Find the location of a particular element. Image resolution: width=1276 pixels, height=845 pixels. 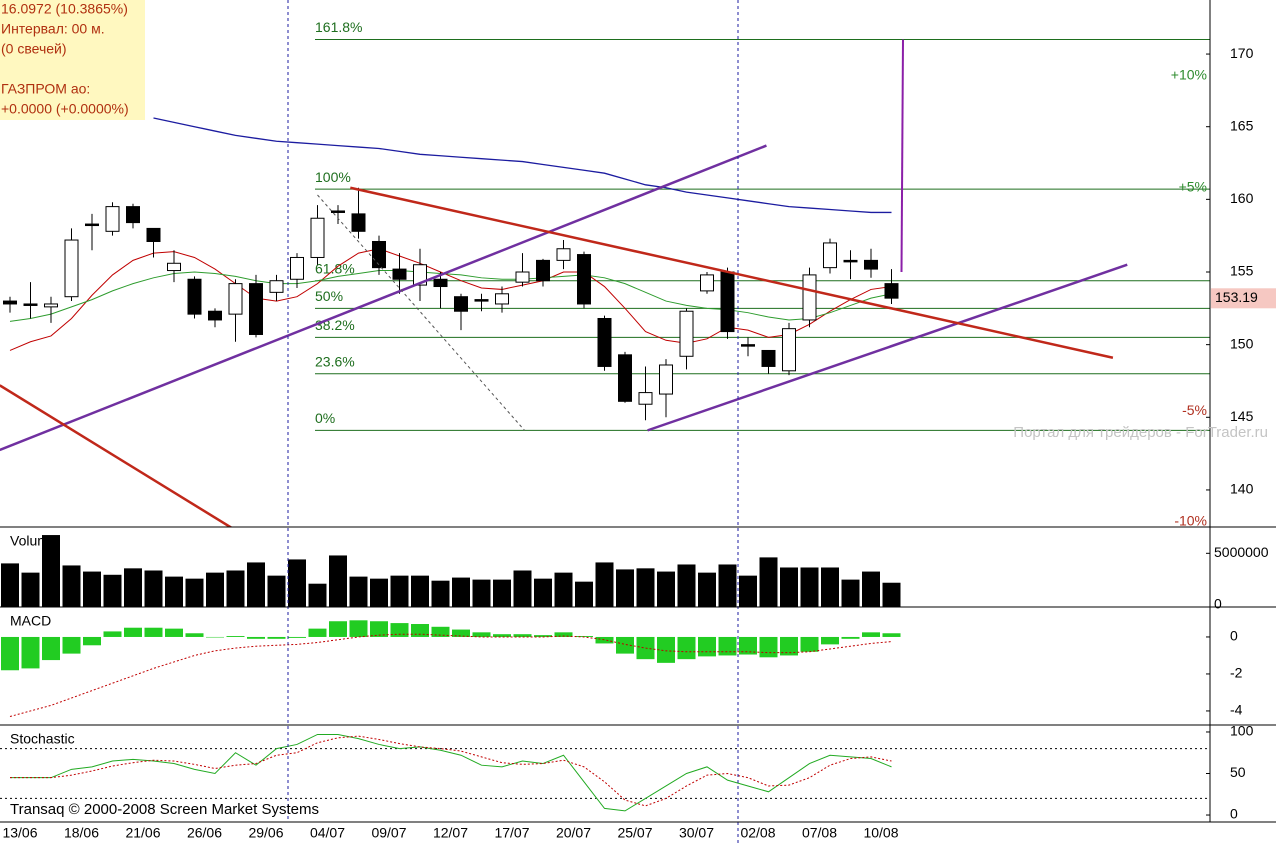

moving-average is located at coordinates (450, 296).